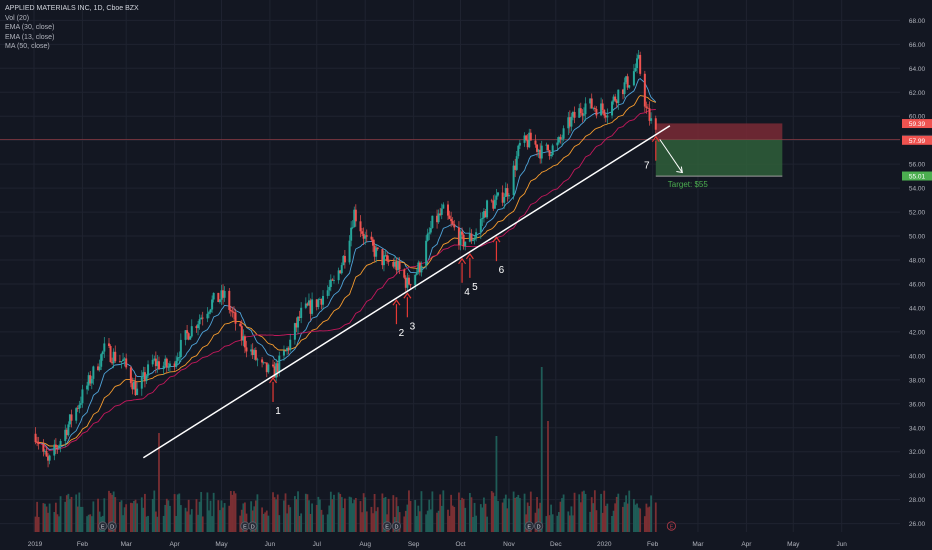 This screenshot has width=932, height=550. What do you see at coordinates (30, 28) in the screenshot?
I see `legend-ema-30: EMA (30, close)` at bounding box center [30, 28].